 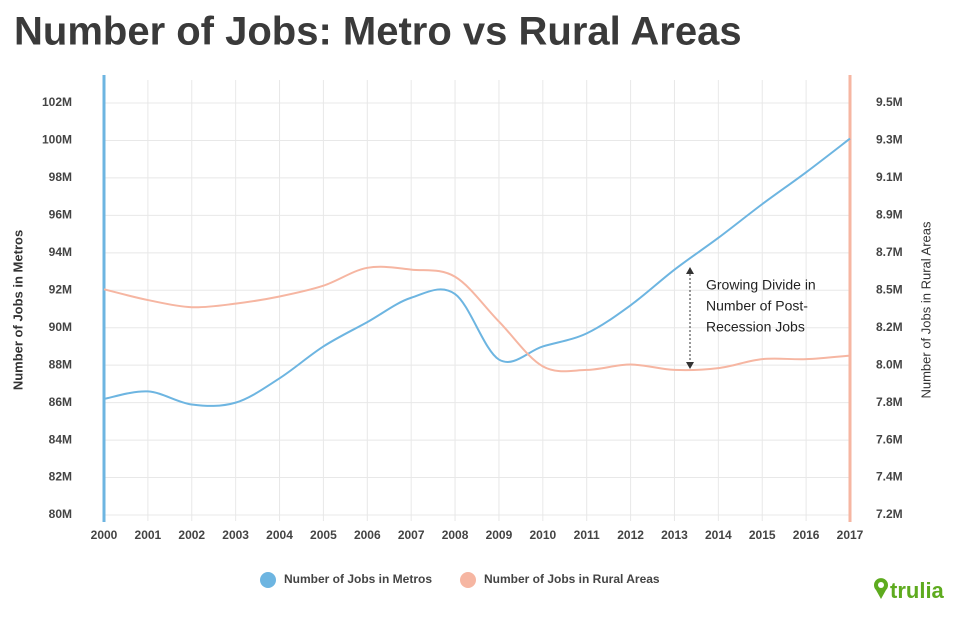 I want to click on y-tick-label: 82M, so click(x=60, y=477).